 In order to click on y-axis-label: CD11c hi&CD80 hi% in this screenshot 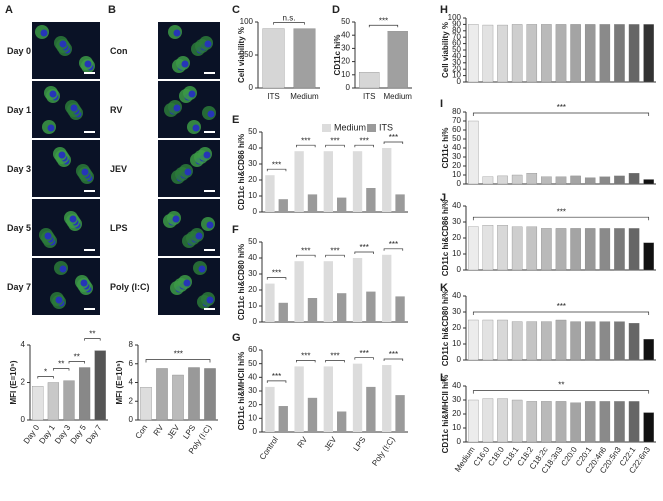, I will do `click(445, 328)`.